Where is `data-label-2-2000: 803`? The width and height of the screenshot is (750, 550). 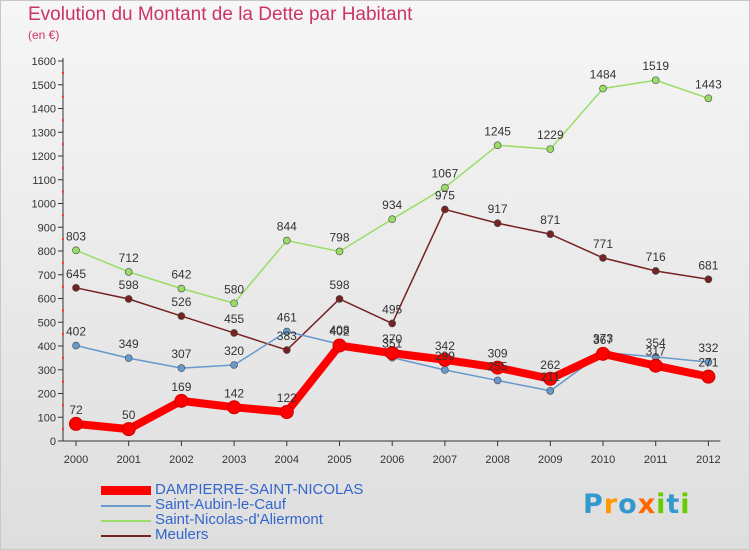 data-label-2-2000: 803 is located at coordinates (76, 236).